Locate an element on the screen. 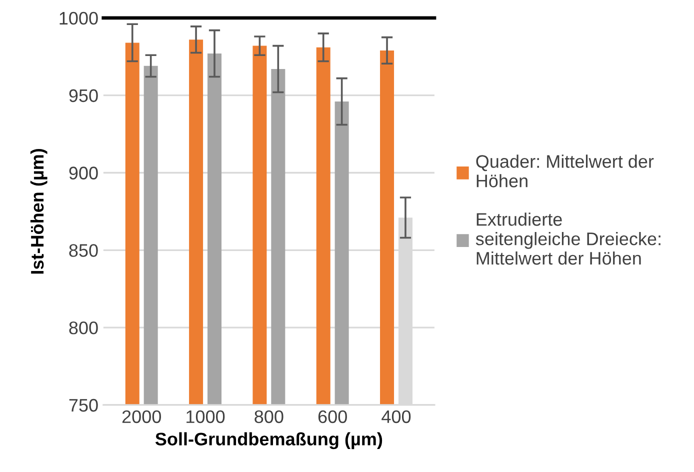 The height and width of the screenshot is (472, 694). legend-label: Quader: Mittelwert der Höhen is located at coordinates (565, 171).